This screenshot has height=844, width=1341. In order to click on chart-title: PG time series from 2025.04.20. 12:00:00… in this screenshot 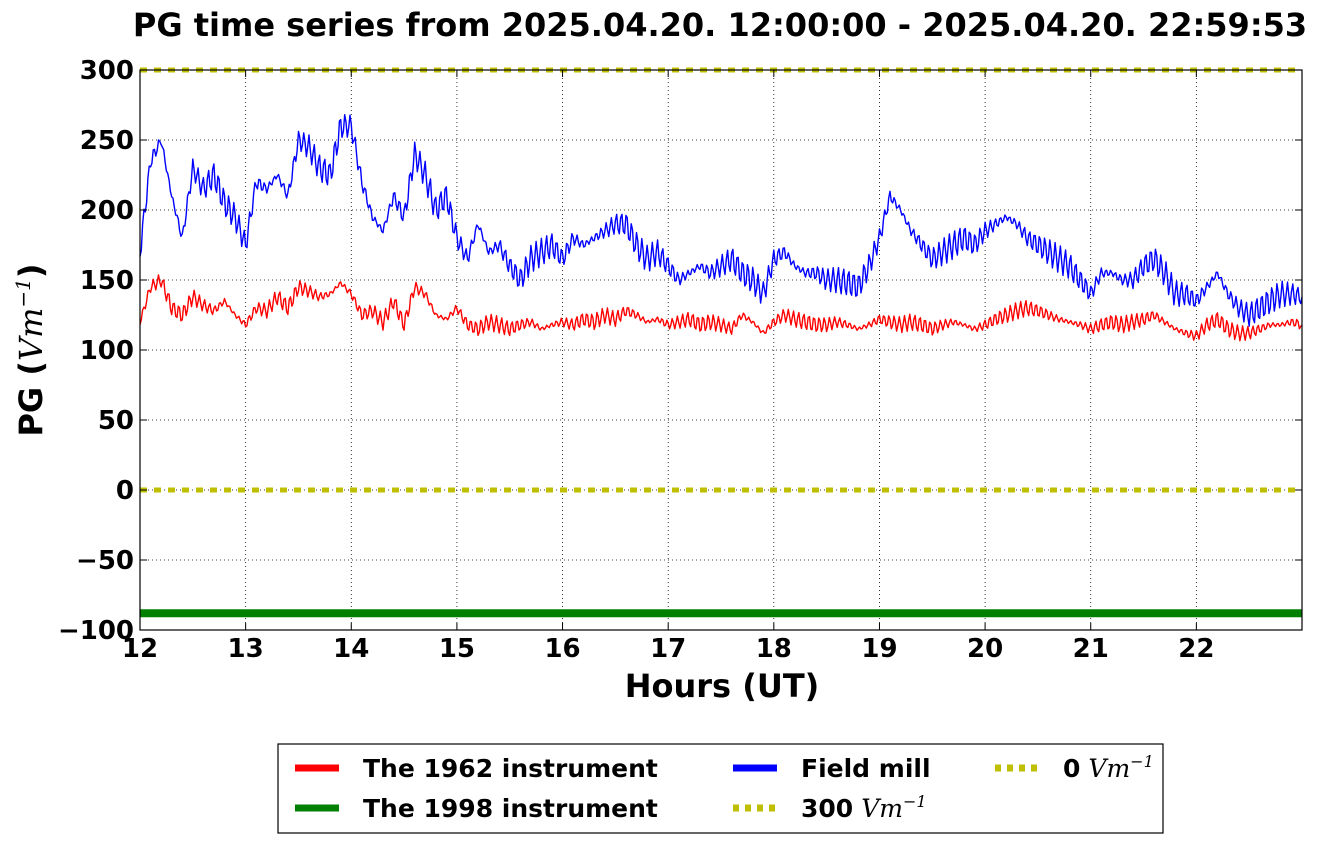, I will do `click(720, 25)`.